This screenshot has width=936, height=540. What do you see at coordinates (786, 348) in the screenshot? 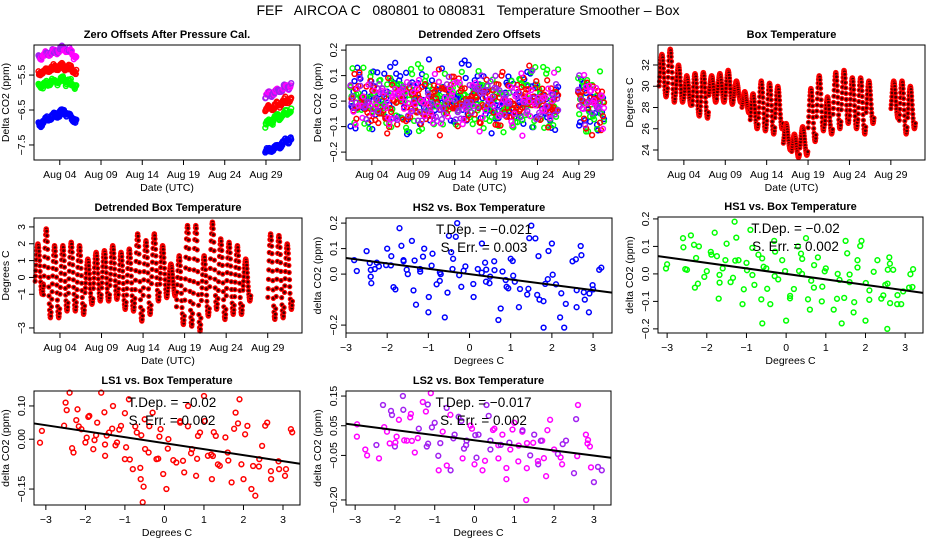
I see `x-tick-label: 0` at bounding box center [786, 348].